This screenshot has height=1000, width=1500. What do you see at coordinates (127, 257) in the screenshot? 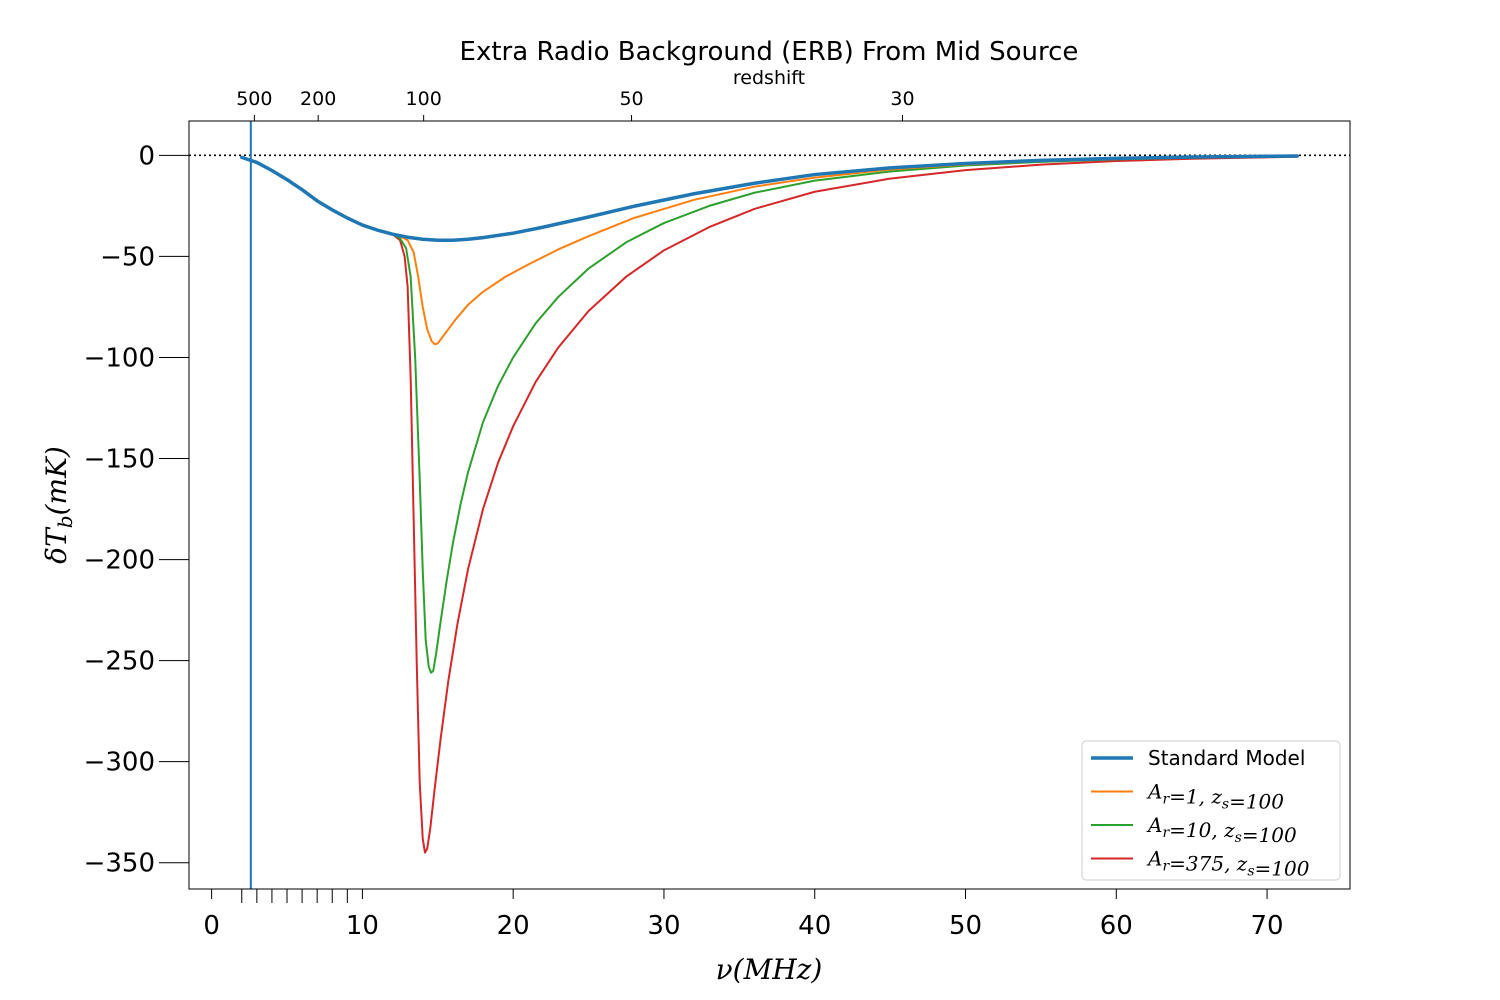
I see `y-tick-label: −50` at bounding box center [127, 257].